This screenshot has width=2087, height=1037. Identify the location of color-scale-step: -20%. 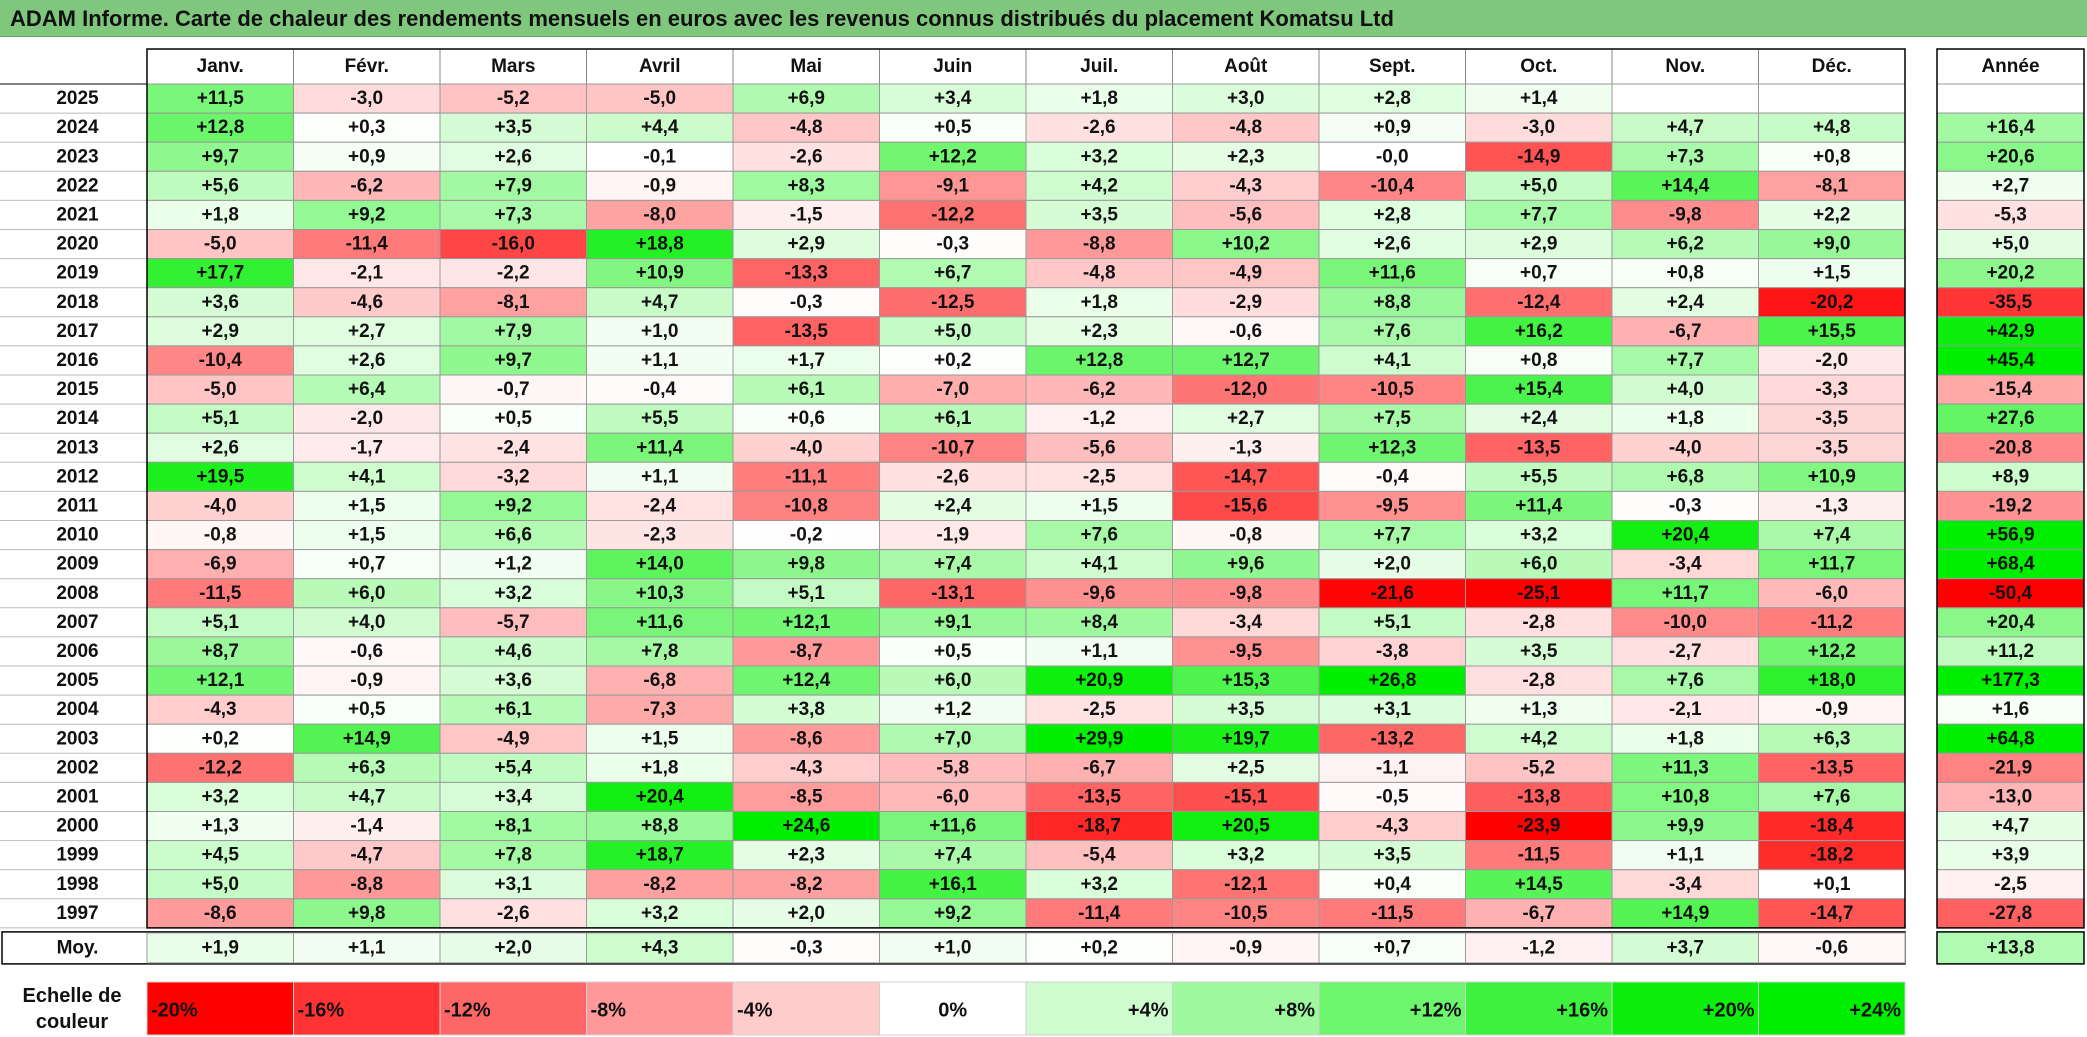
(174, 1011).